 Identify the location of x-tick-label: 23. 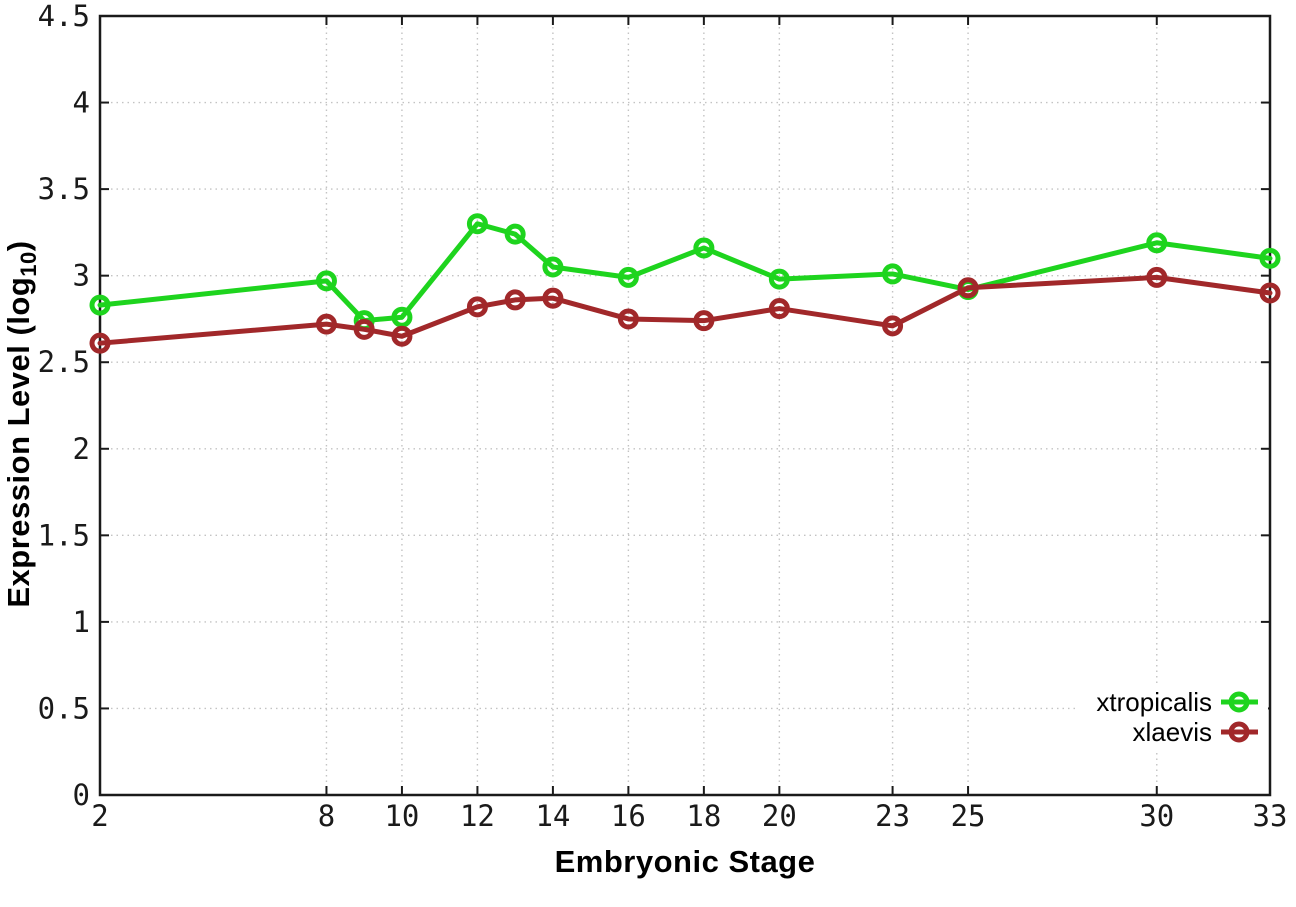
(892, 816).